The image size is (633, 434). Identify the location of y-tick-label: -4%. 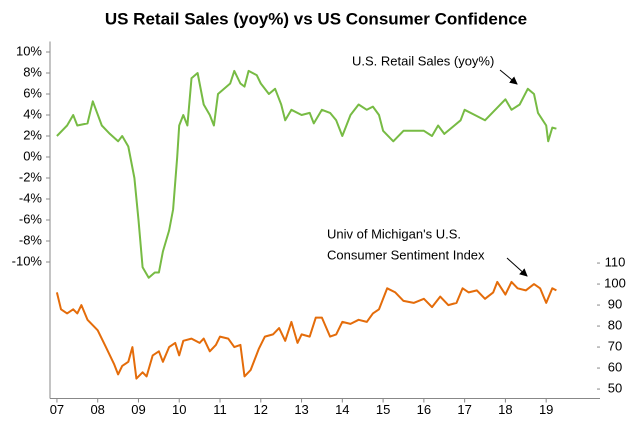
(31, 197).